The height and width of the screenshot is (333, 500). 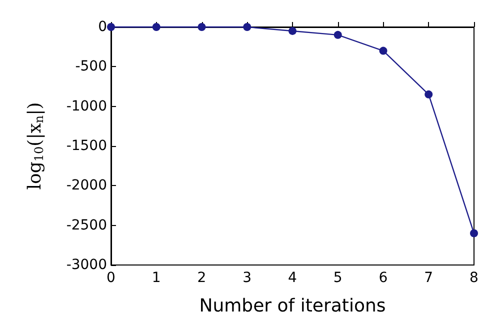 I want to click on y-tick-label: -500, so click(x=91, y=66).